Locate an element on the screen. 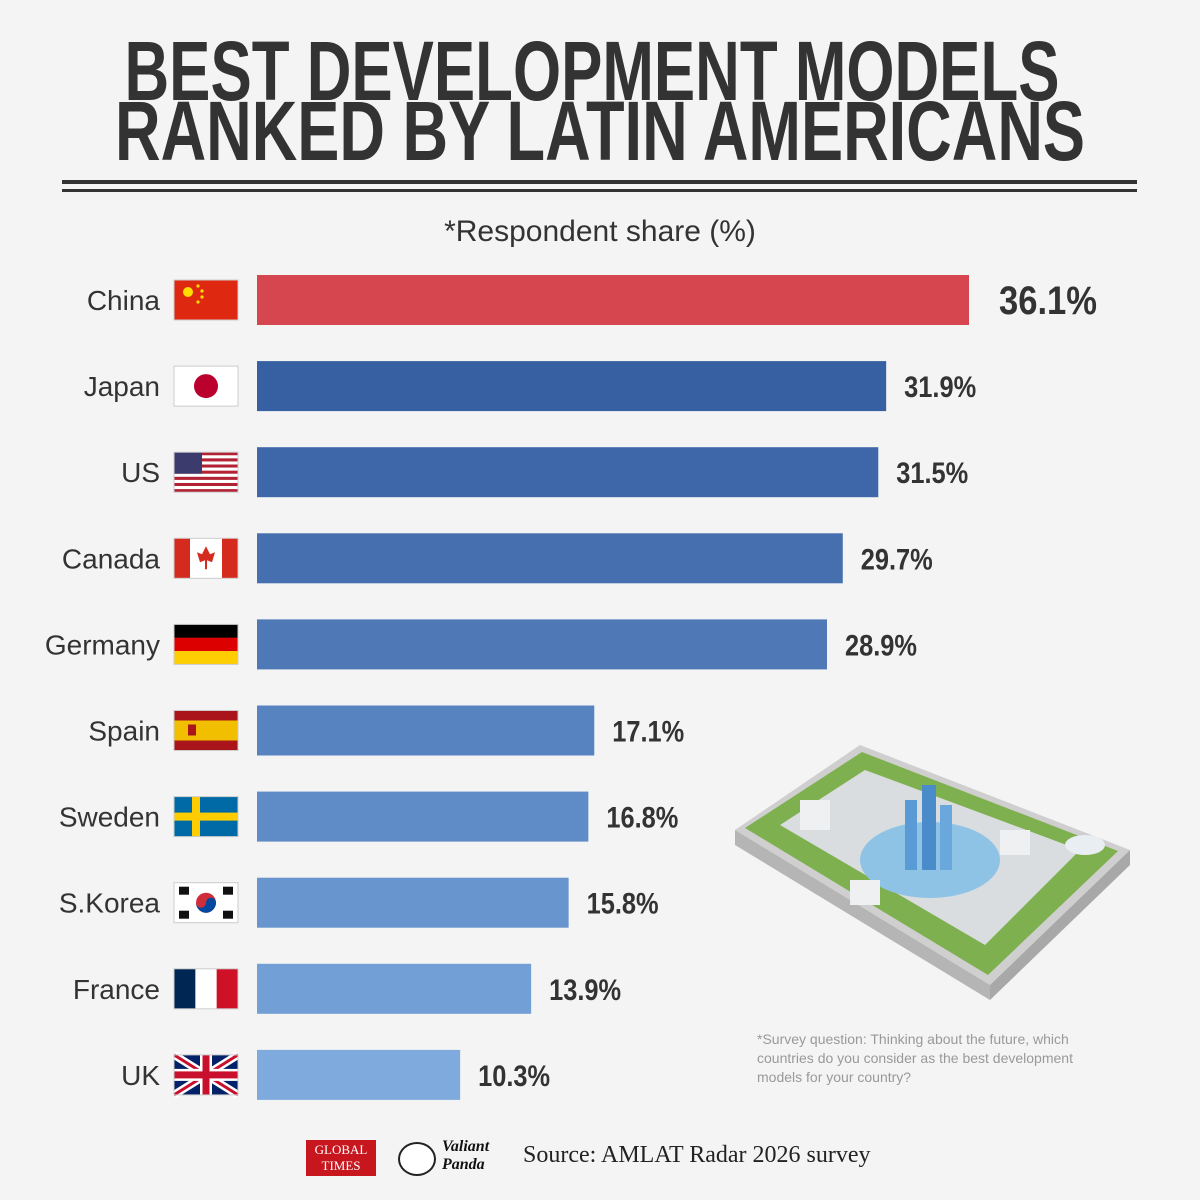 This screenshot has height=1200, width=1200. panda-icon is located at coordinates (417, 1159).